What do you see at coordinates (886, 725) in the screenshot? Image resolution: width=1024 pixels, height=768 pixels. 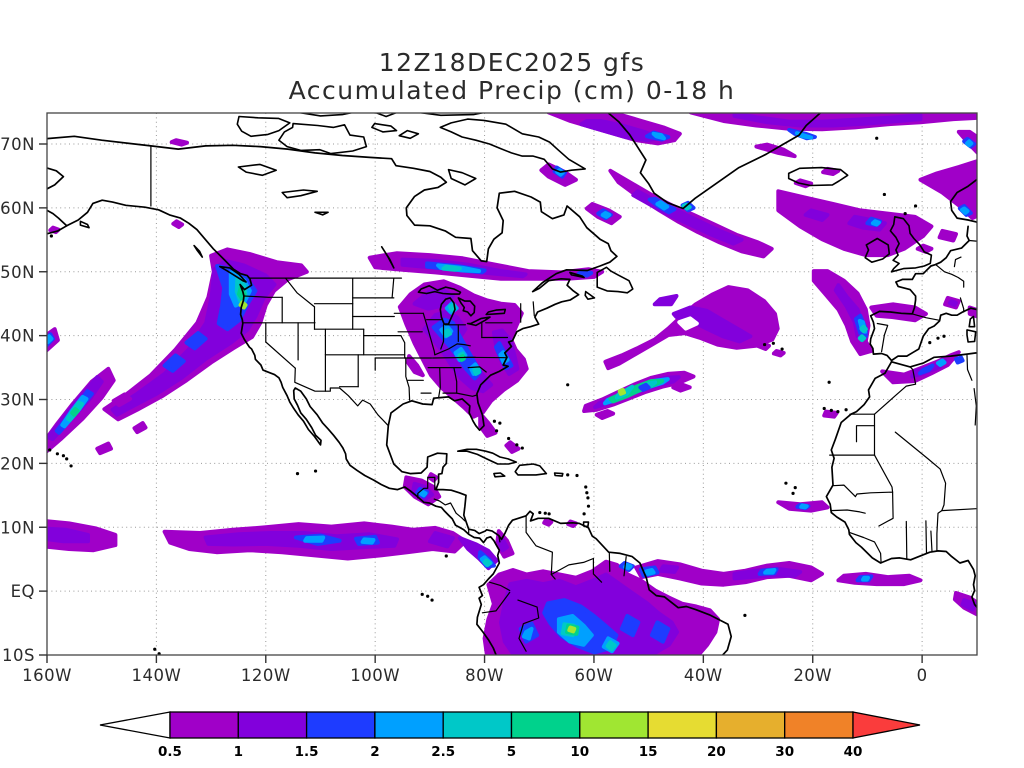 I see `colorbar-right-arrow` at bounding box center [886, 725].